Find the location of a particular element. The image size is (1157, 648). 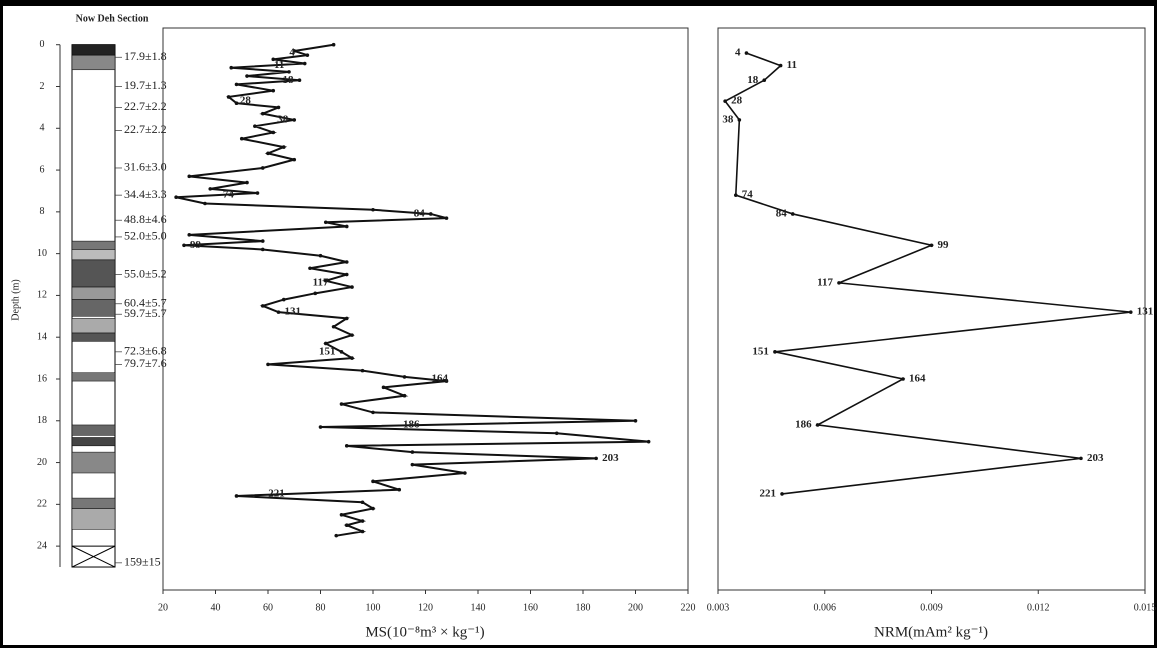

age-label: 59.7±5.7 is located at coordinates (145, 313).